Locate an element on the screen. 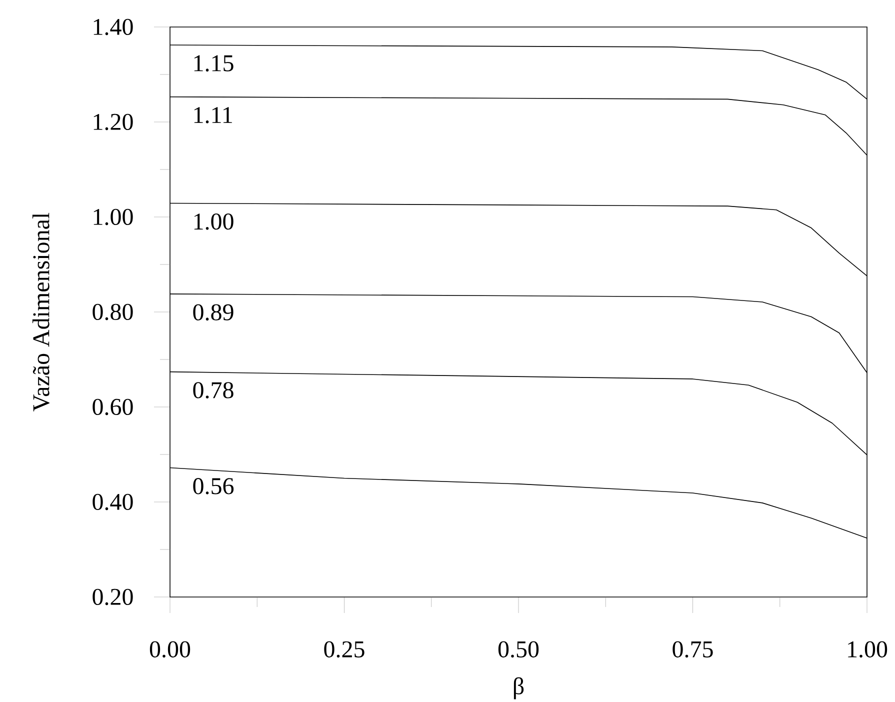 This screenshot has width=895, height=702. series-label: 0.78 is located at coordinates (213, 390).